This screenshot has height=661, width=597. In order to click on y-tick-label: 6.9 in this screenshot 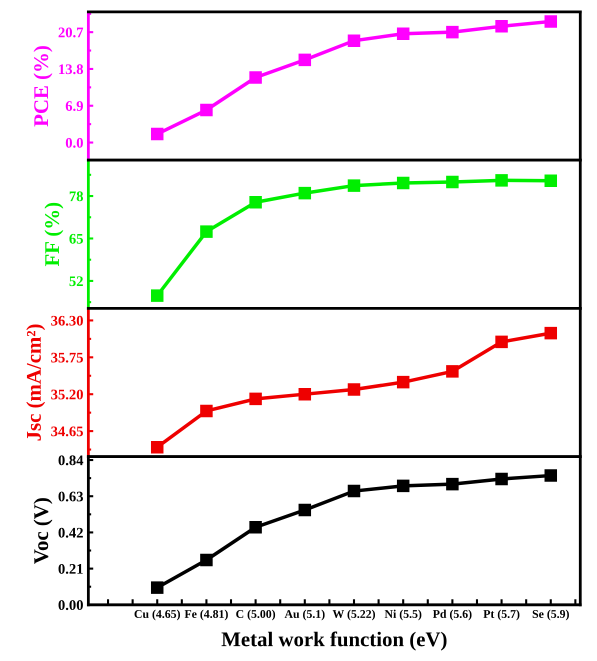, I will do `click(74, 106)`.